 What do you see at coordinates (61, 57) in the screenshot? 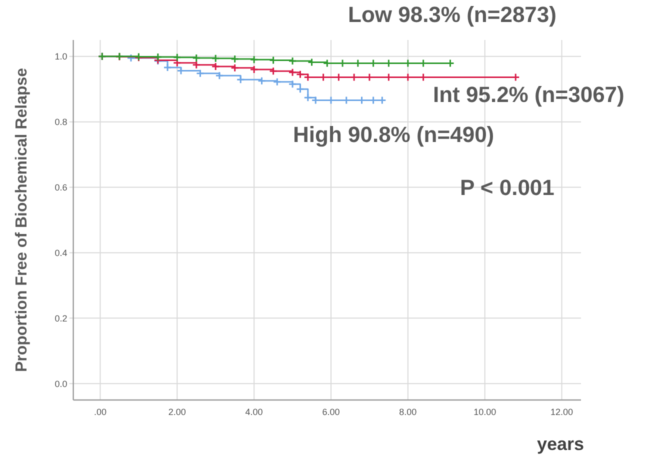
I see `y-tick-label: 1.0` at bounding box center [61, 57].